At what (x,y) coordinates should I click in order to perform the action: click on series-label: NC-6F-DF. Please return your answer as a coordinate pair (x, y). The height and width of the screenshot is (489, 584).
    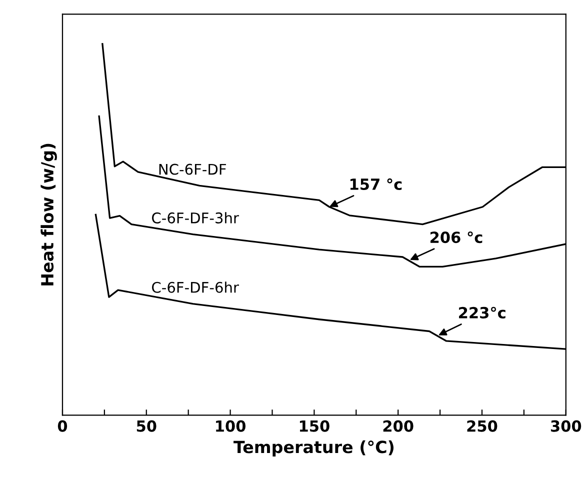
    Looking at the image, I should click on (192, 169).